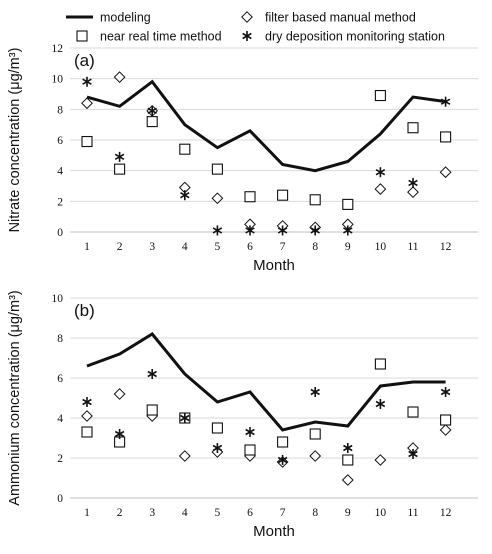  I want to click on legend-label: filter based manual method, so click(340, 18).